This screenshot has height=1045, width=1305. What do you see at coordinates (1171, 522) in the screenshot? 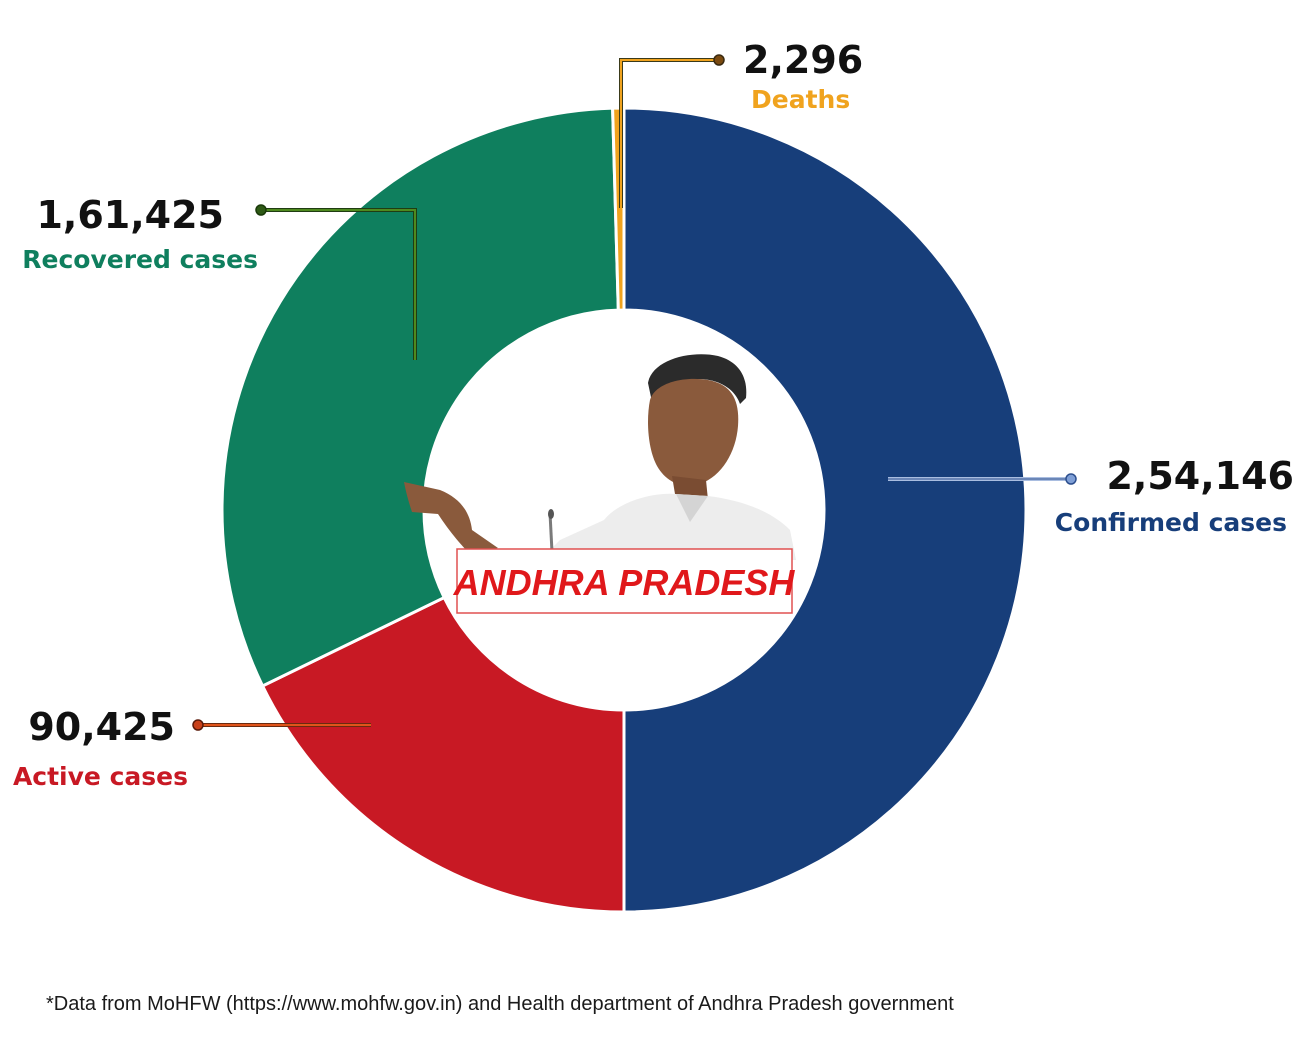
I see `category-label-confirmed: Confirmed cases` at bounding box center [1171, 522].